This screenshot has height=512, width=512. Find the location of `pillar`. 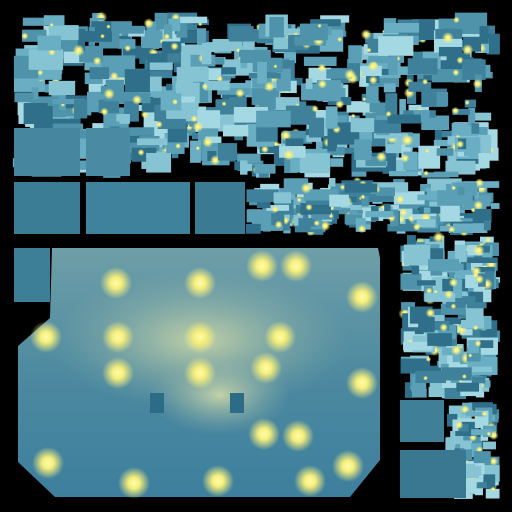

pillar is located at coordinates (157, 403).